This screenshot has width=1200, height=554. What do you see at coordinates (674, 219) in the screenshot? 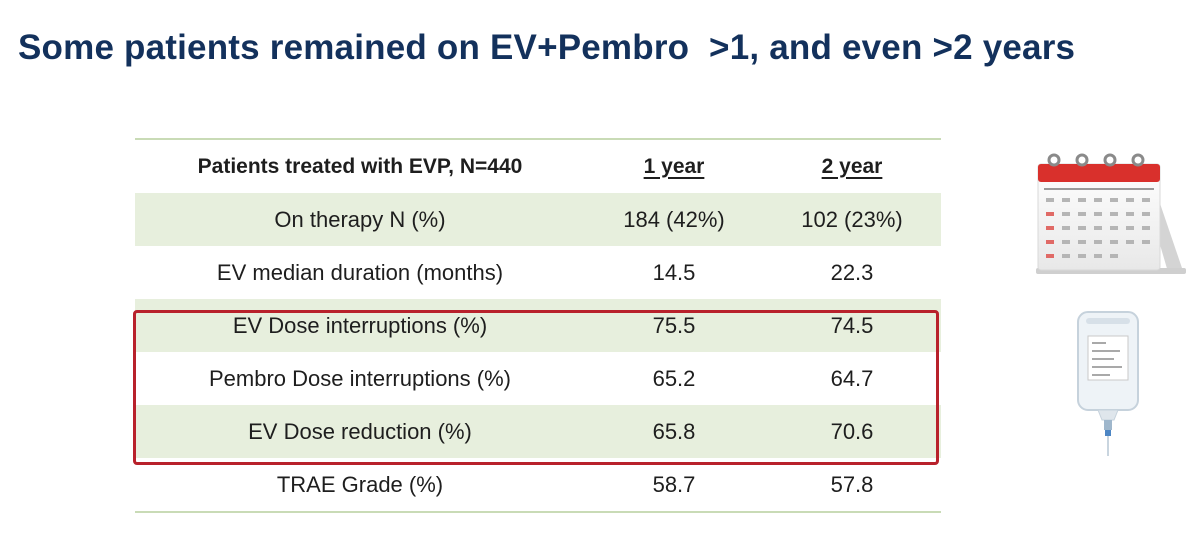
I see `row-value-1-year: 184 (42%)` at bounding box center [674, 219].